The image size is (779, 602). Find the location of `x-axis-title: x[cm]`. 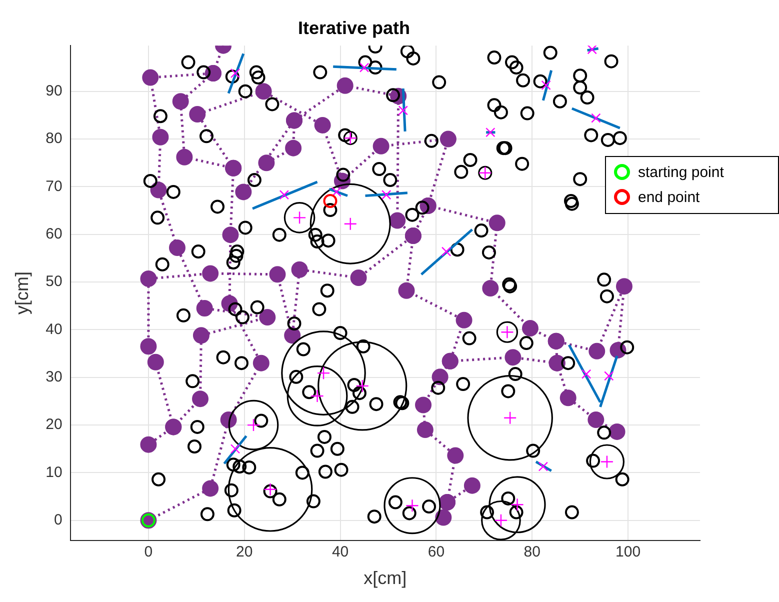

x-axis-title: x[cm] is located at coordinates (385, 578).